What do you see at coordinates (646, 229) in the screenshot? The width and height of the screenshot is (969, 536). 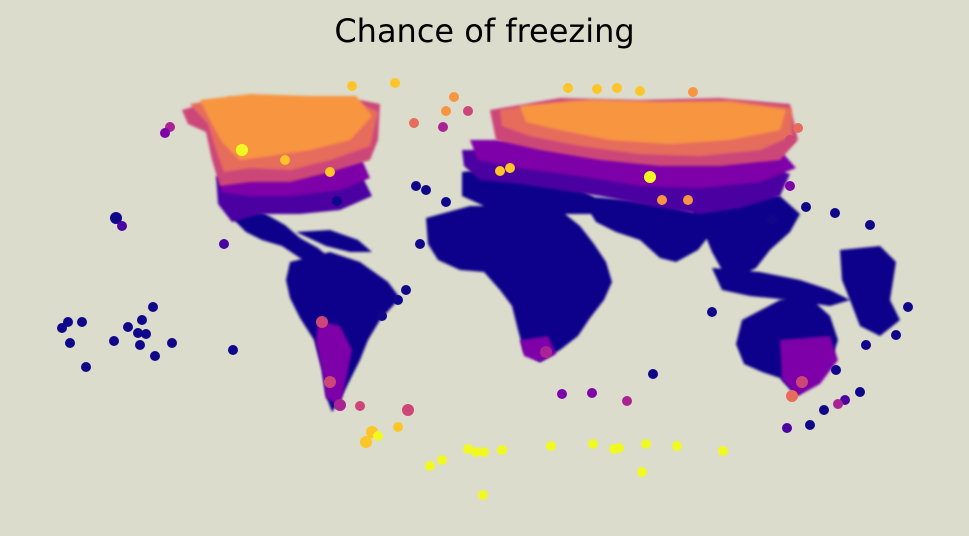 I see `cluster-south-asia` at bounding box center [646, 229].